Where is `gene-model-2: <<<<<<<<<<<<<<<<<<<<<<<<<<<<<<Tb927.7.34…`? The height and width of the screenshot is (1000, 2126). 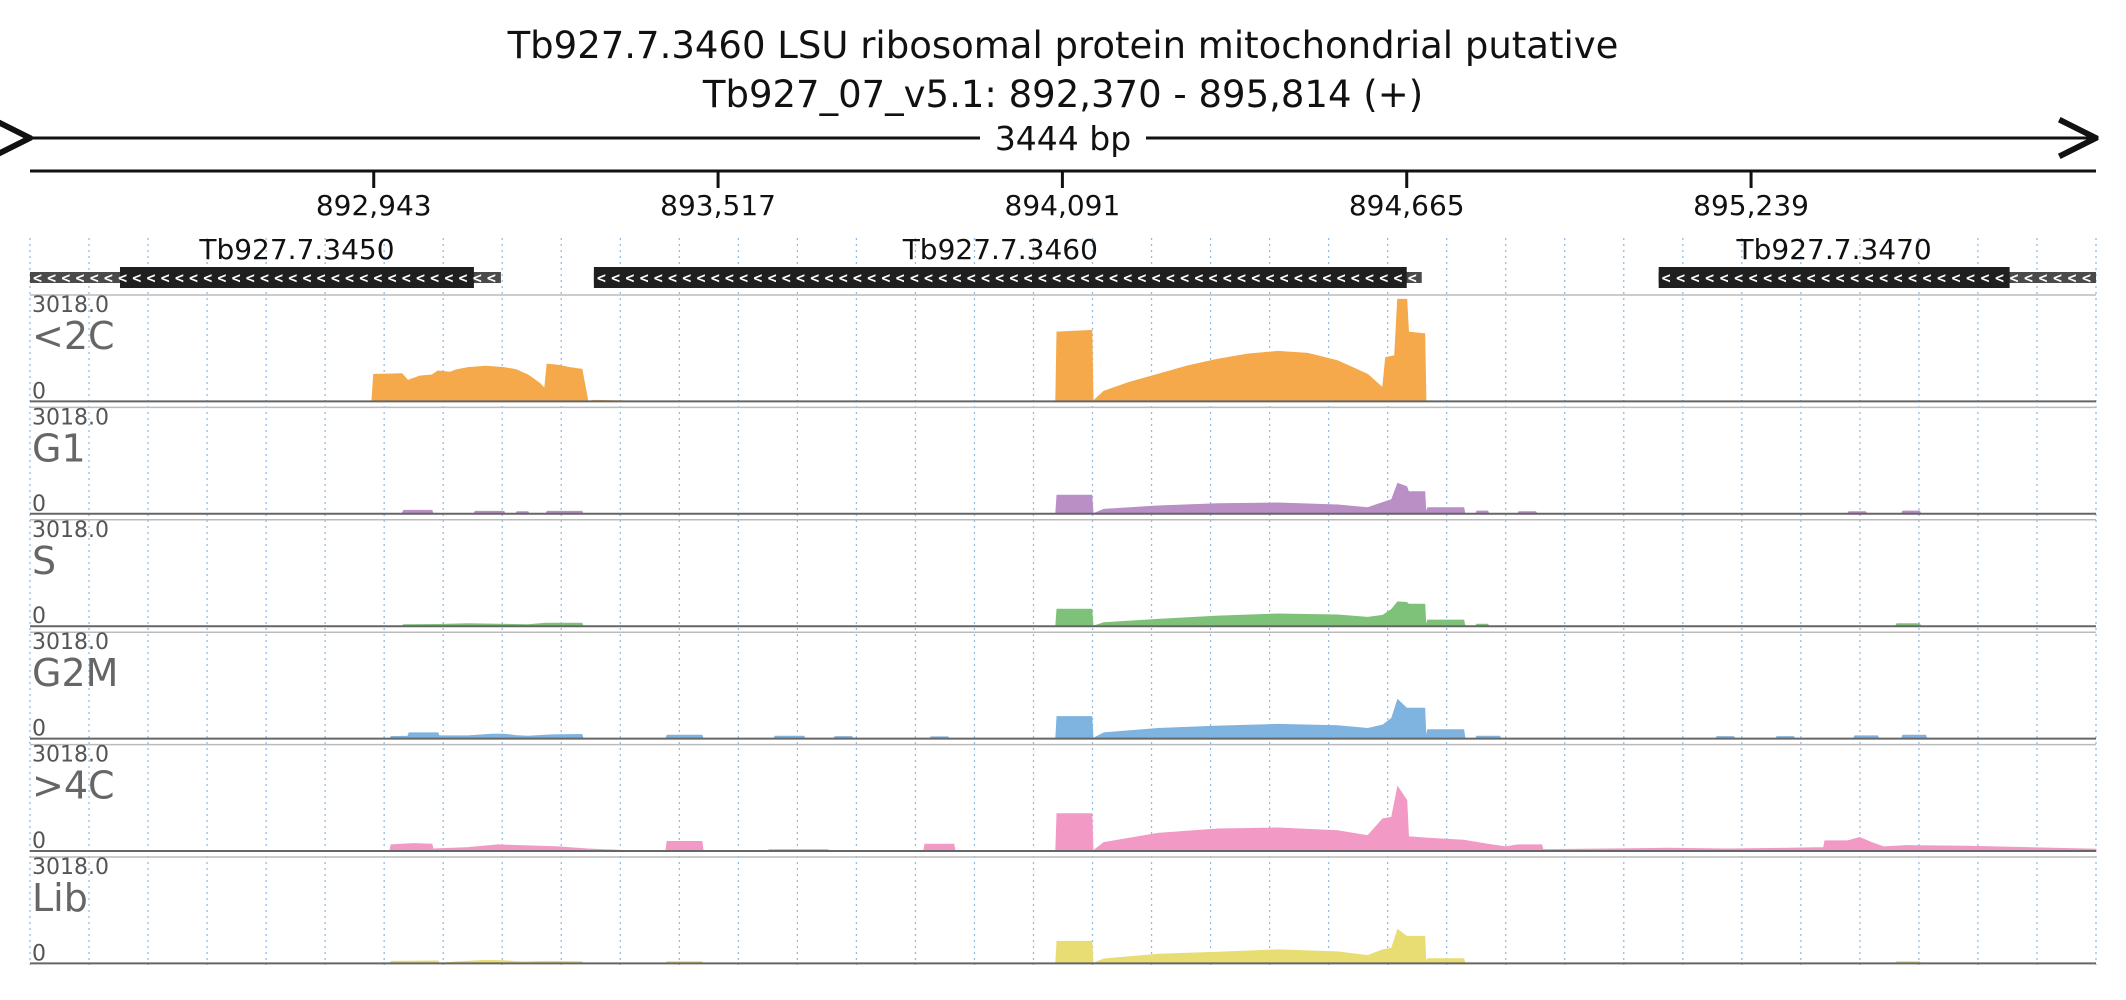 gene-model-2: <<<<<<<<<<<<<<<<<<<<<<<<<<<<<<Tb927.7.34… is located at coordinates (1877, 260).